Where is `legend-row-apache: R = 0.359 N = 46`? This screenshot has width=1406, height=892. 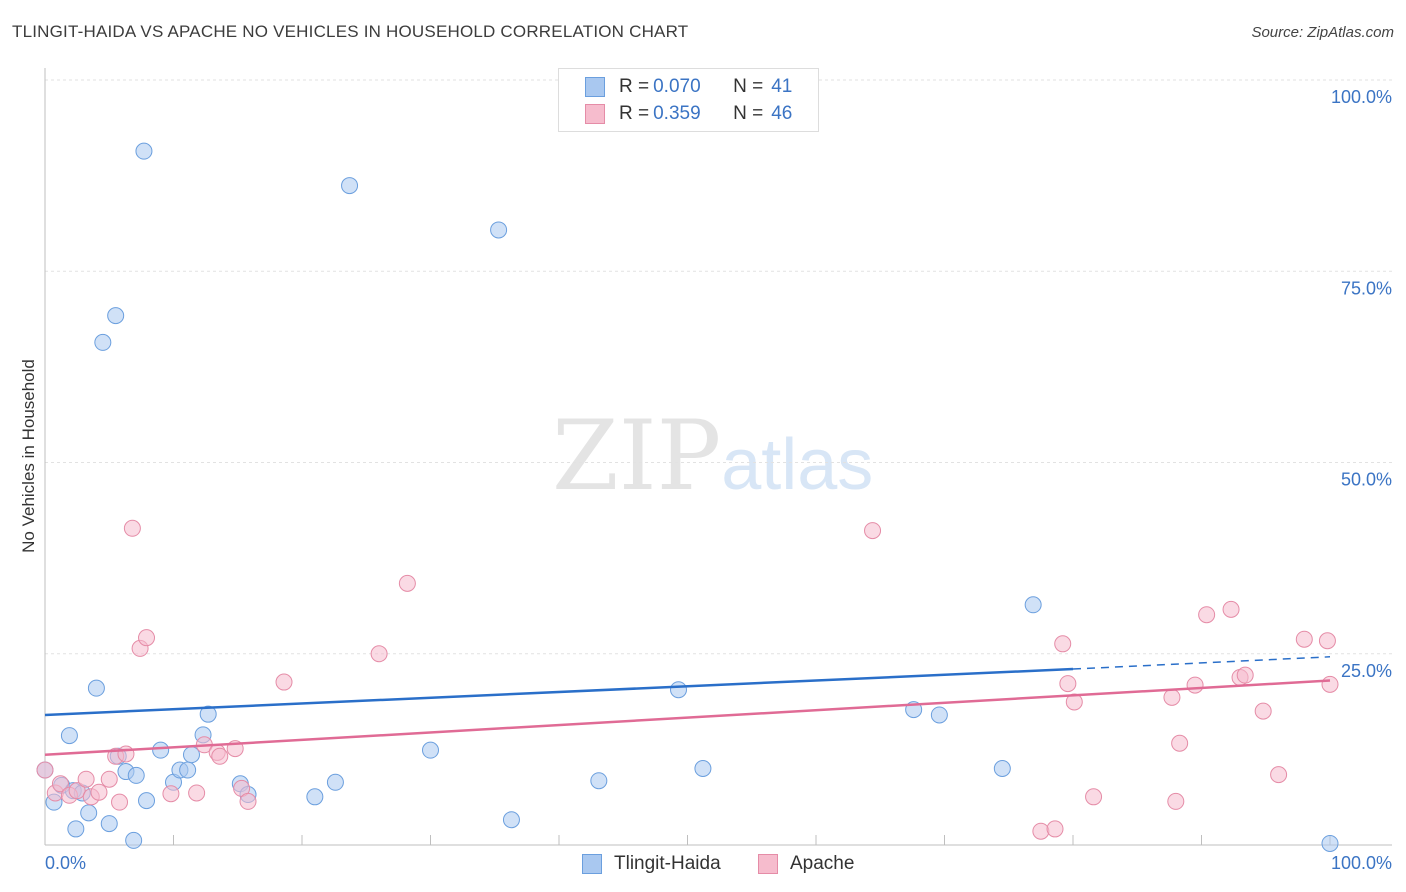 legend-row-apache: R = 0.359 N = 46 is located at coordinates (688, 114).